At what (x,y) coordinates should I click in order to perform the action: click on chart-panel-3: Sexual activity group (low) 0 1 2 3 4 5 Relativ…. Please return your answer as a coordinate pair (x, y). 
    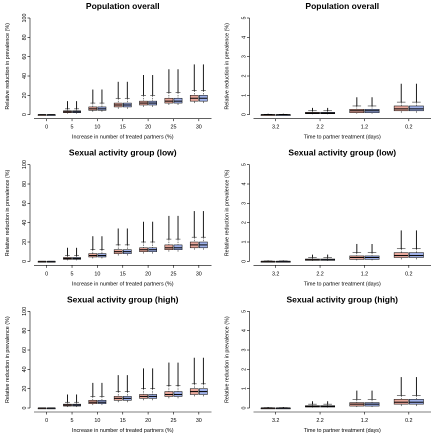
    Looking at the image, I should click on (328, 217).